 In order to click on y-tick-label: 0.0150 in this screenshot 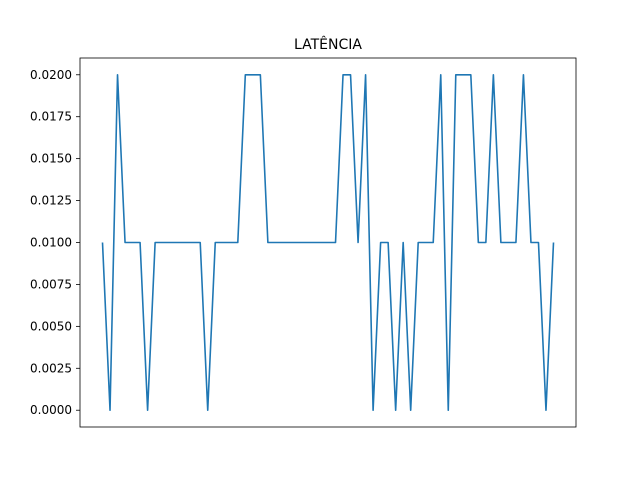, I will do `click(51, 159)`.